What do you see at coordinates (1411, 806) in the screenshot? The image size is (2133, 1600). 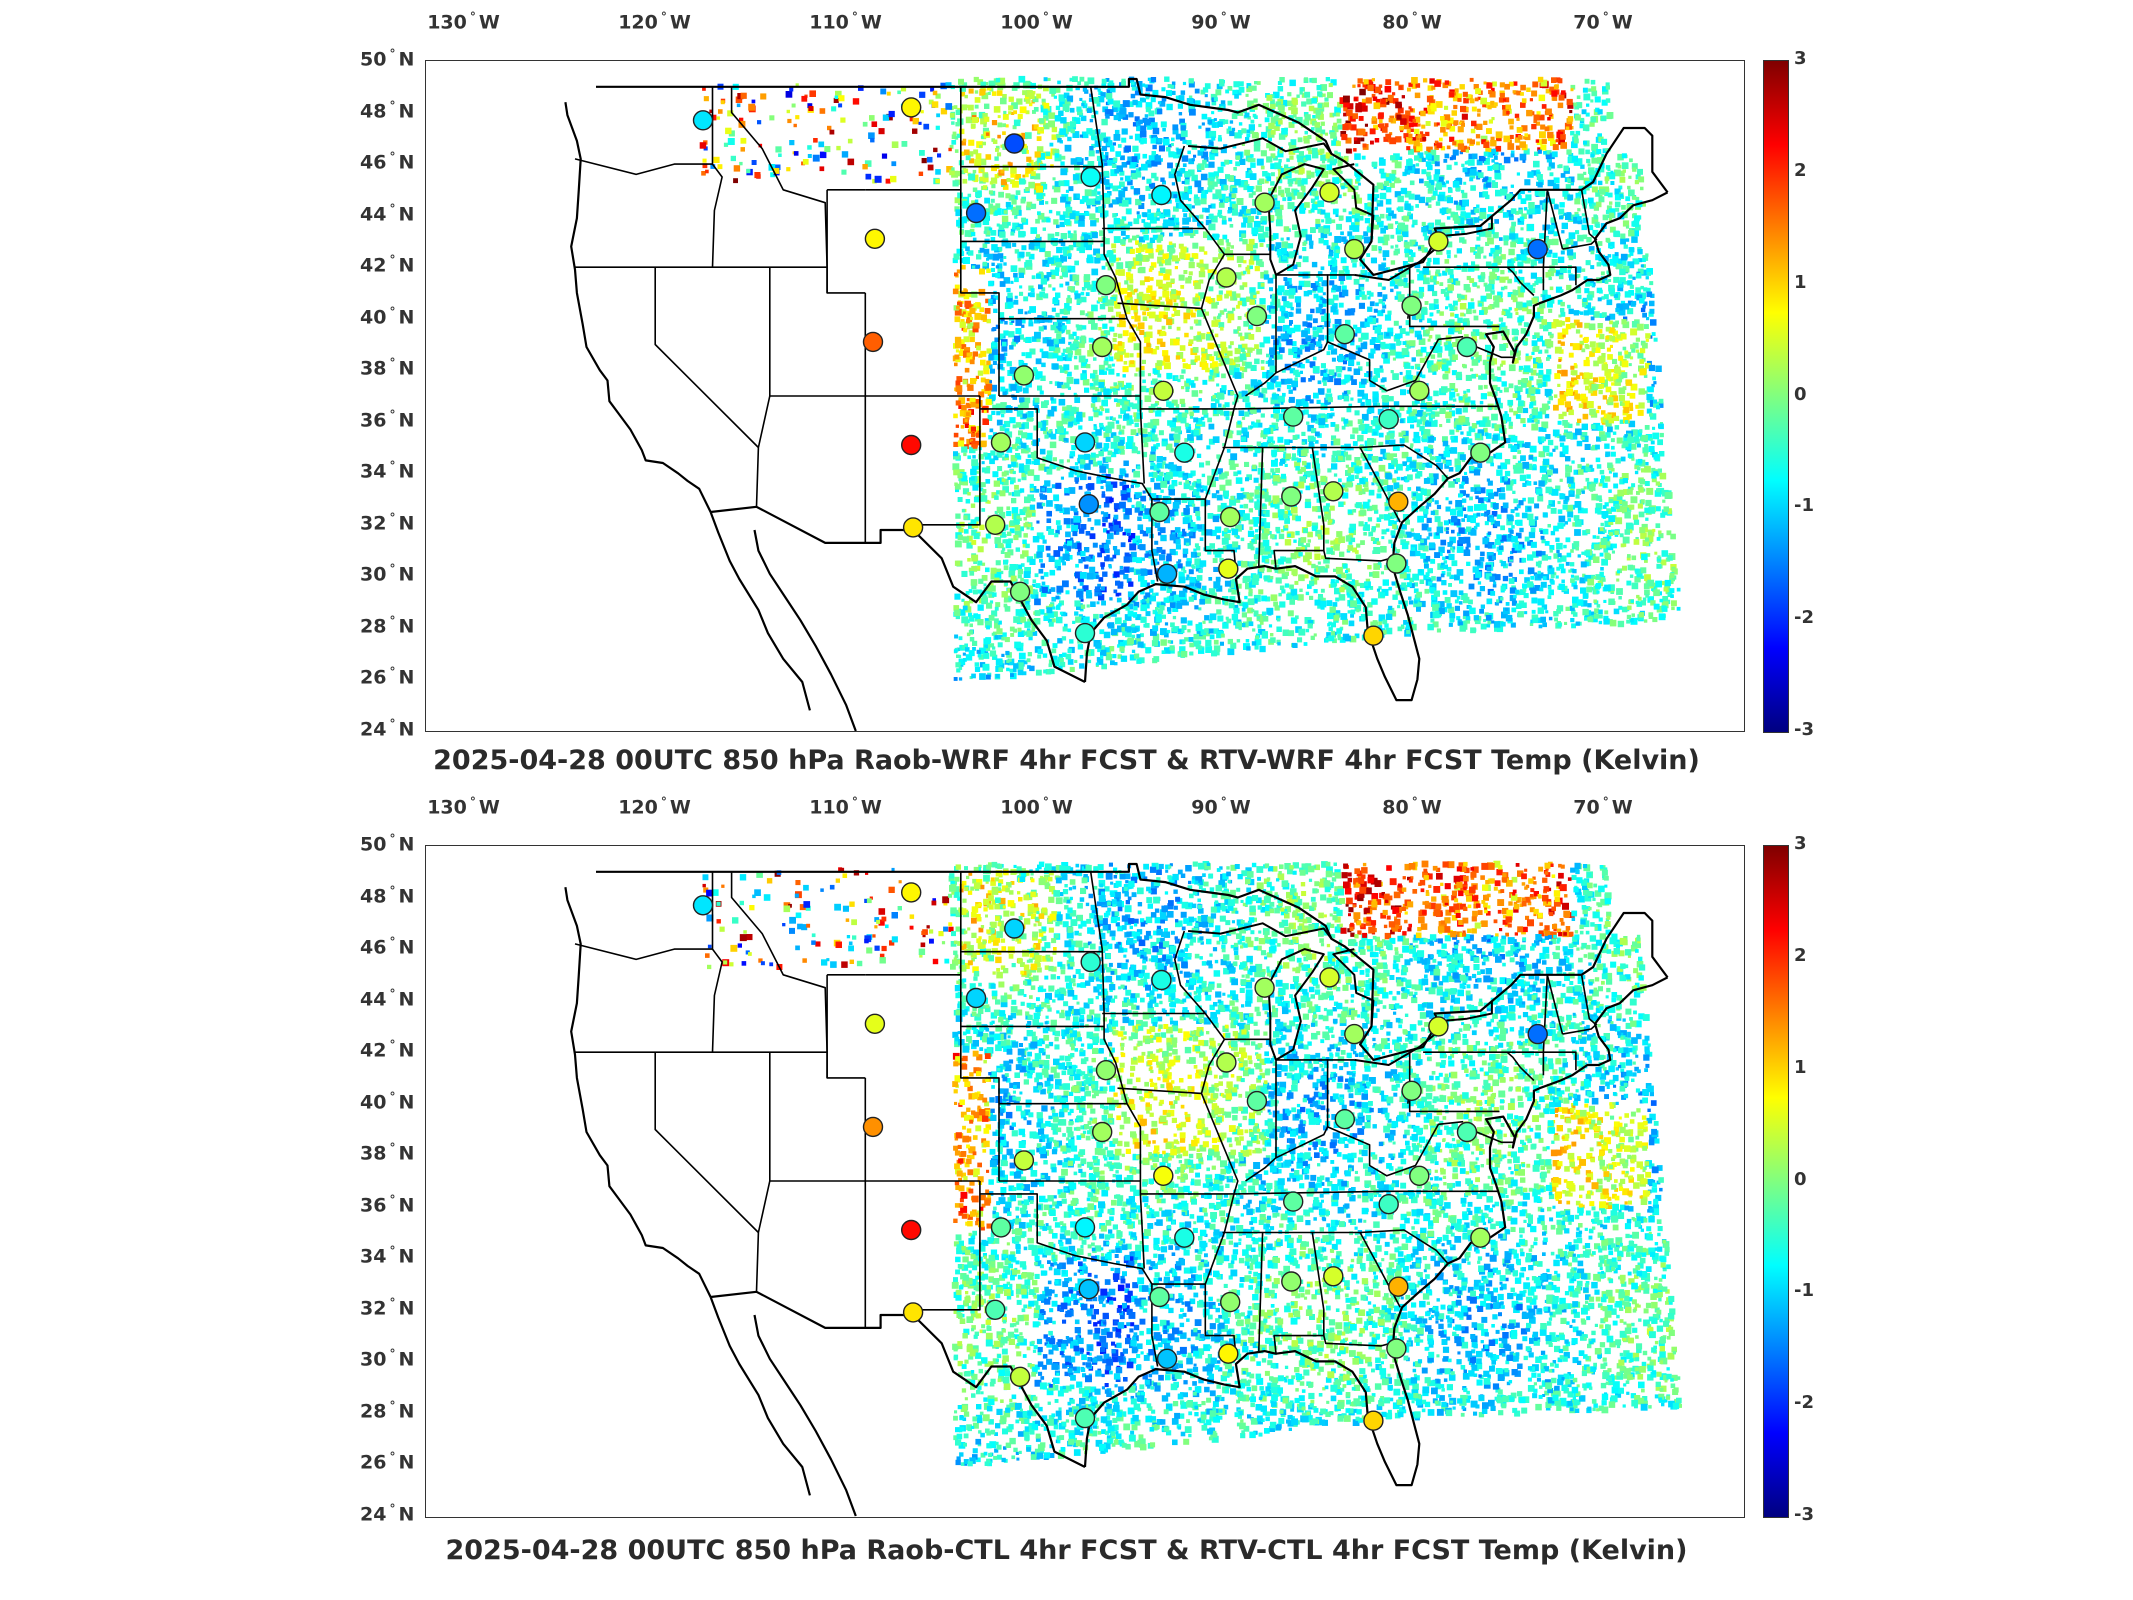 I see `longitude-tick-label: 80 ° W` at bounding box center [1411, 806].